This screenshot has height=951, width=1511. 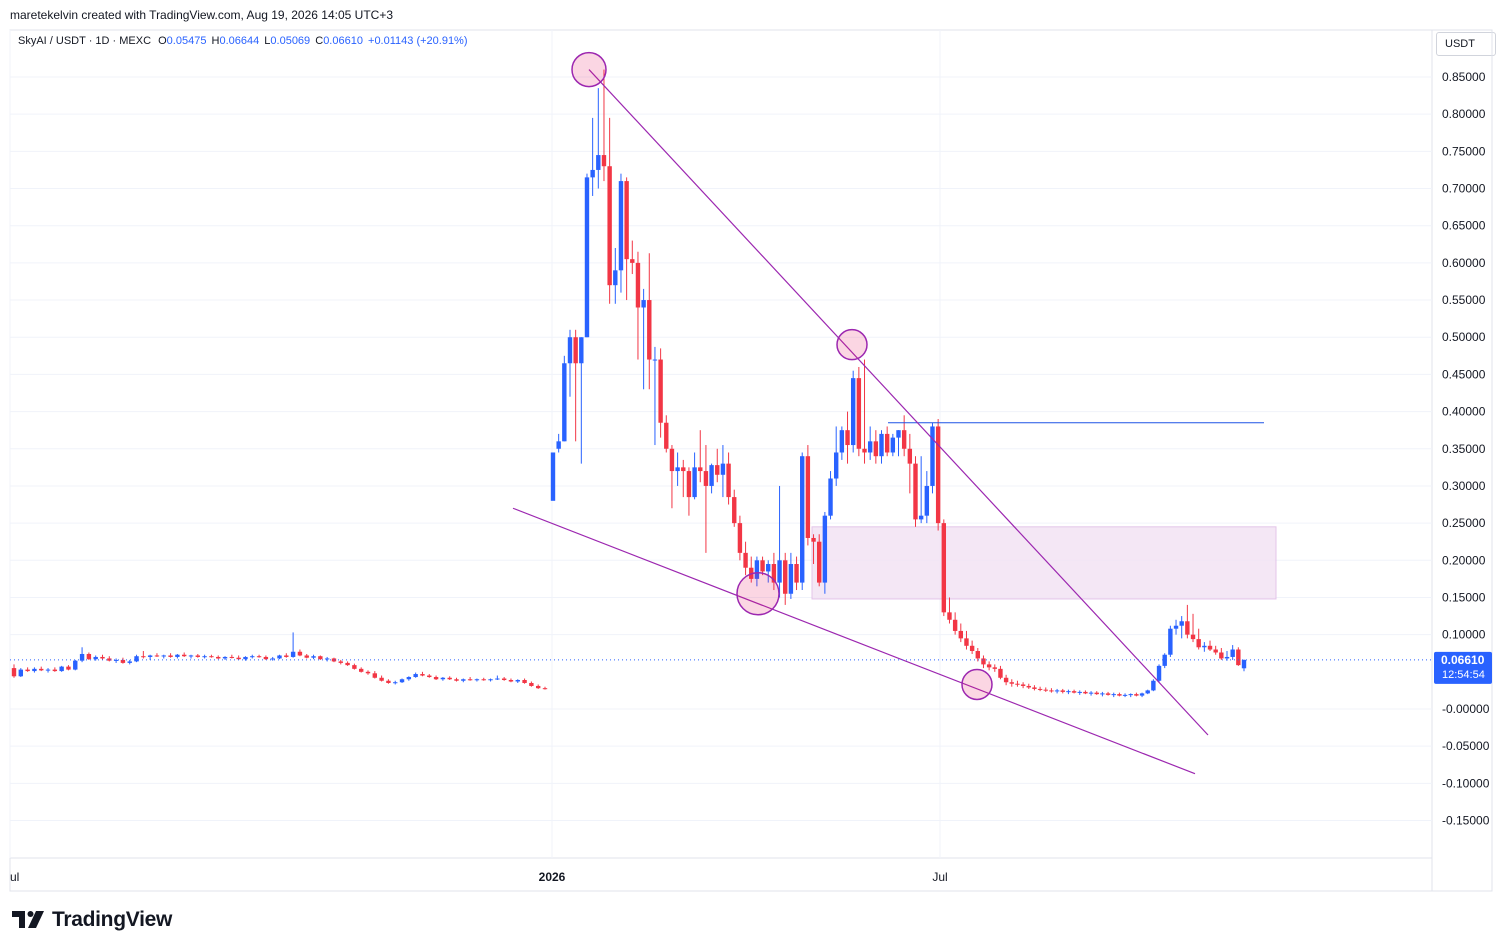 What do you see at coordinates (215, 41) in the screenshot?
I see `high-label: H` at bounding box center [215, 41].